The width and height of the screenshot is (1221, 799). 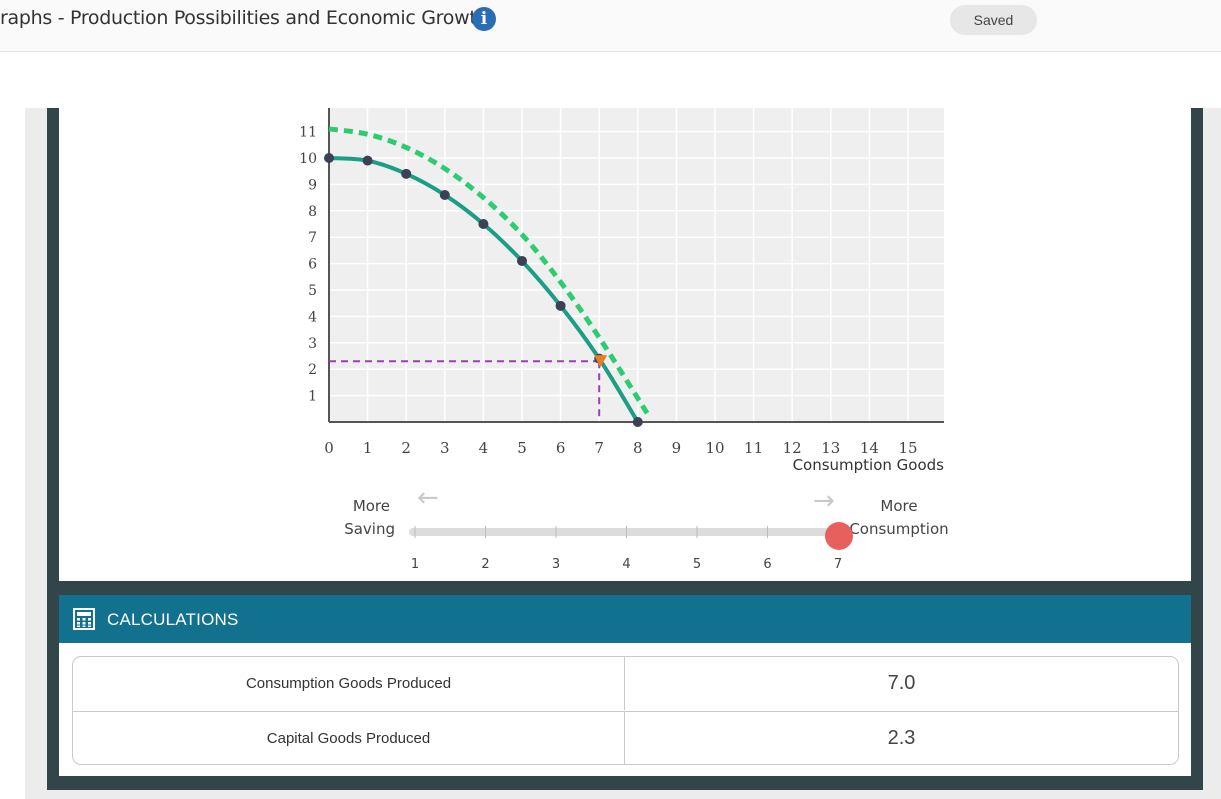 I want to click on slider-ticks: 1 2 3 4 5 6 7, so click(x=626, y=549).